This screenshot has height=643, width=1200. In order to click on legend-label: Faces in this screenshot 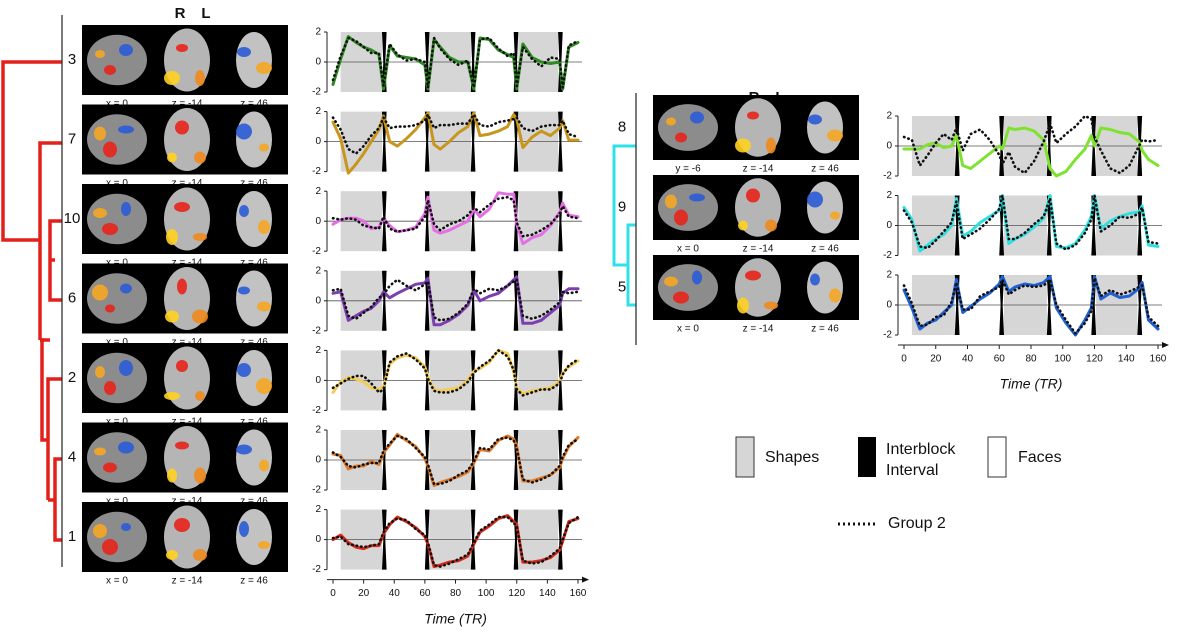, I will do `click(1040, 457)`.